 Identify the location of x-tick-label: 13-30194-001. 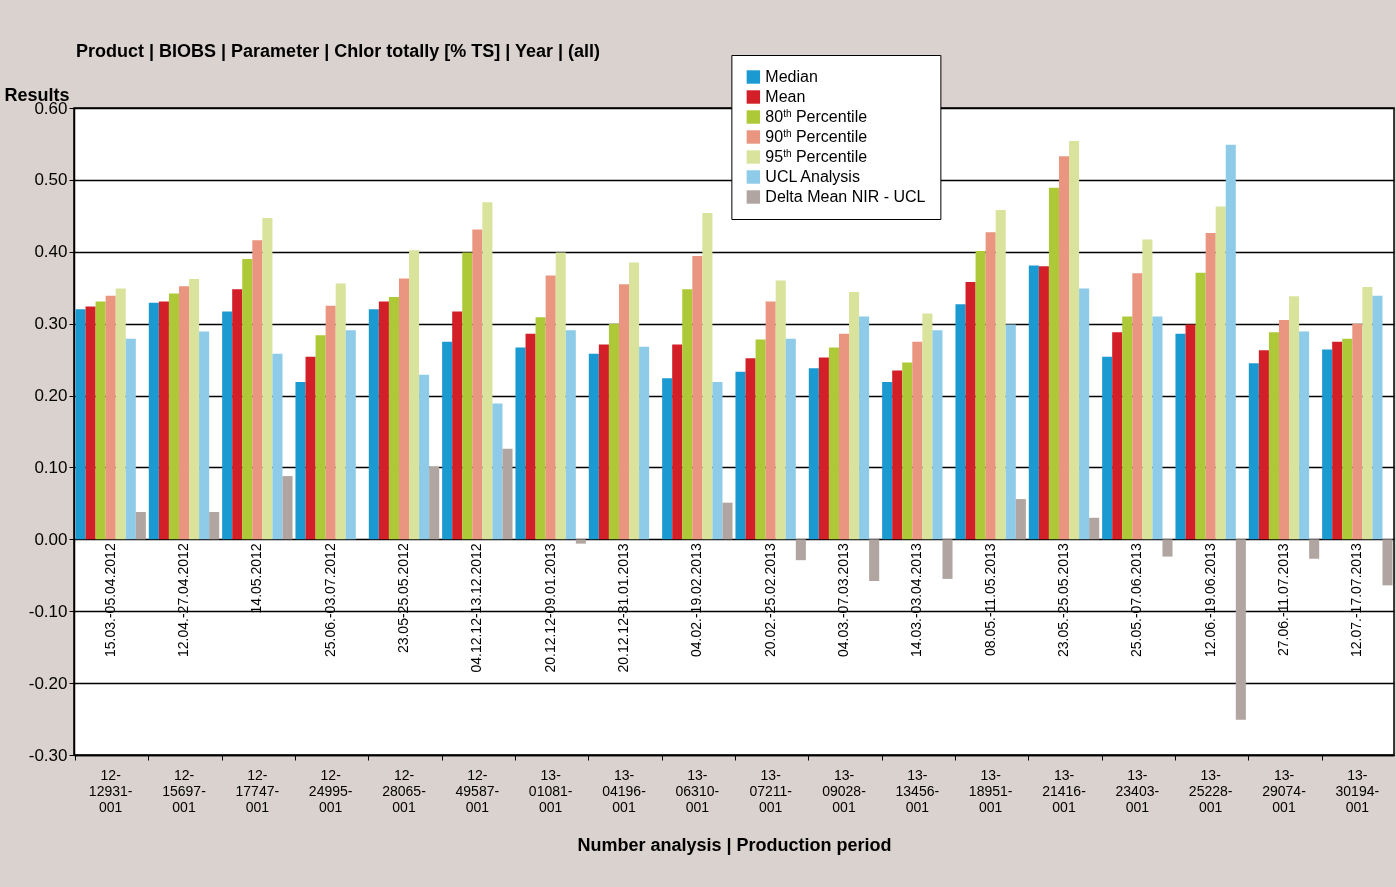
(1357, 790).